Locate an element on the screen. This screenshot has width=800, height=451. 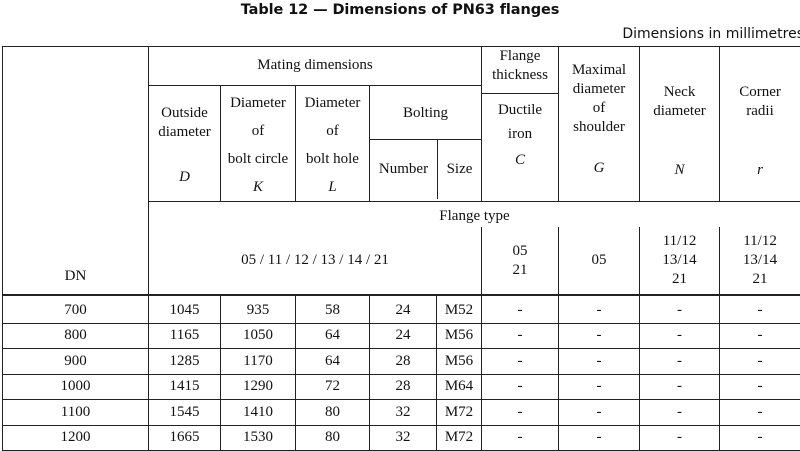
ductile-iron-header: Ductile iron C is located at coordinates (520, 143).